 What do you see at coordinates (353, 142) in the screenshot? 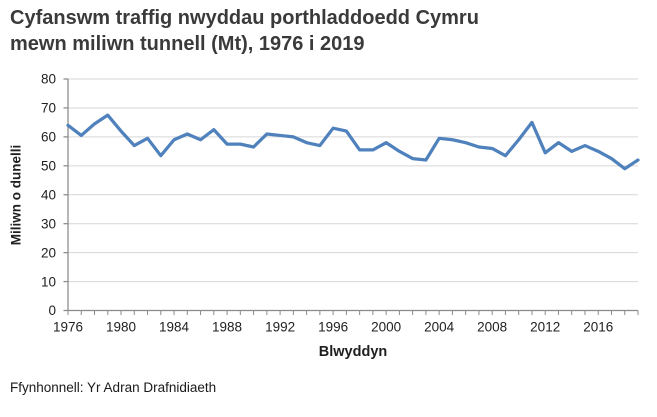
I see `data-line` at bounding box center [353, 142].